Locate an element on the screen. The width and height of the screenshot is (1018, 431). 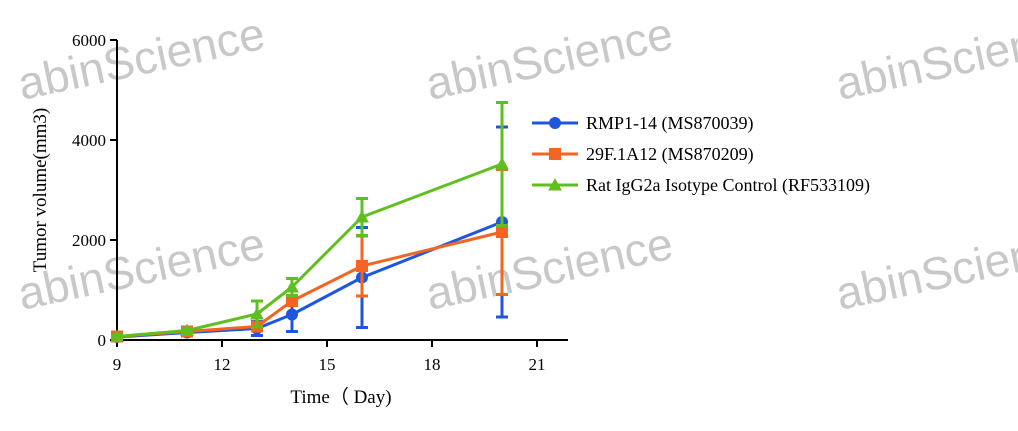
legend-item: Rat IgG2a Isotype Control (RF533109) is located at coordinates (701, 185).